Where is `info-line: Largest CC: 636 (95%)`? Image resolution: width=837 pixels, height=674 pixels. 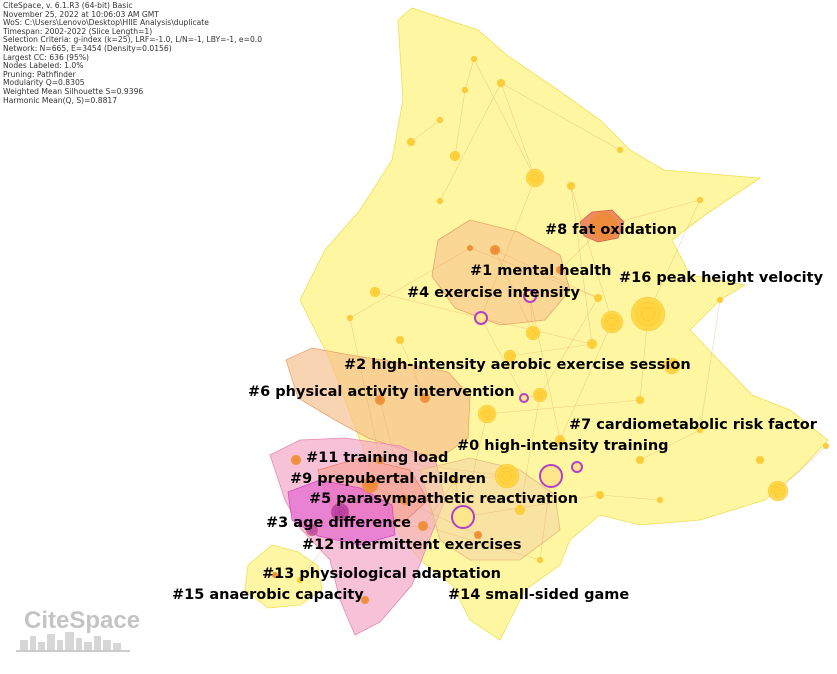
info-line: Largest CC: 636 (95%) is located at coordinates (46, 57).